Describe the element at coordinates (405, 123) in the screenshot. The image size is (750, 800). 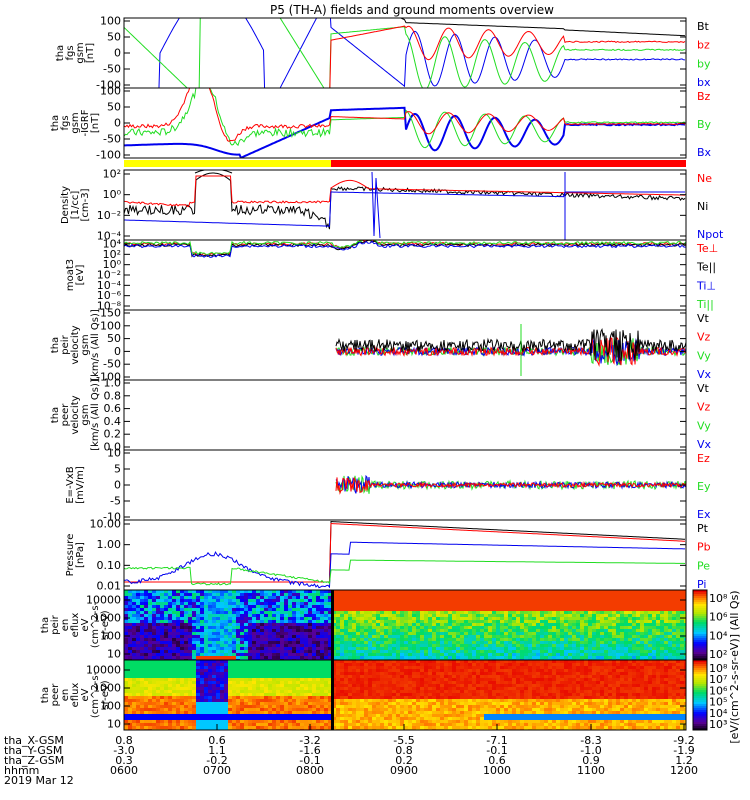
I see `panel-frame` at that location.